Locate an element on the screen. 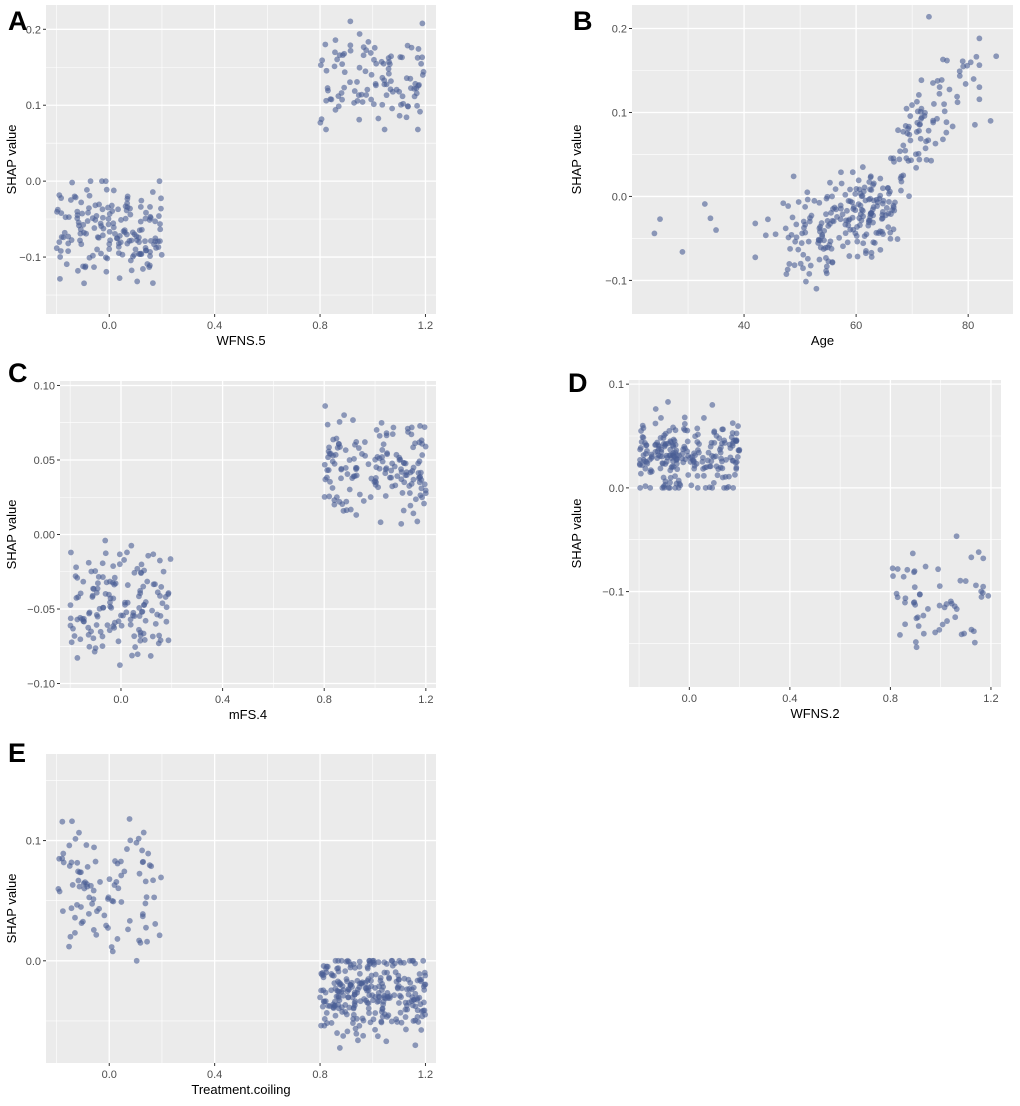 The height and width of the screenshot is (1106, 1020). y-tick-label: −0.1 is located at coordinates (30, 258).